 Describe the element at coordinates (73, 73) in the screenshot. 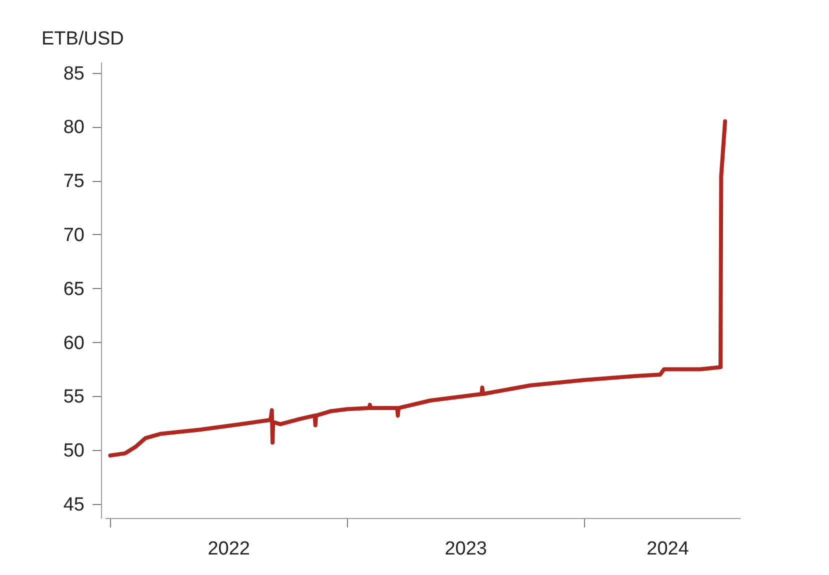

I see `y-tick-label: 85` at that location.